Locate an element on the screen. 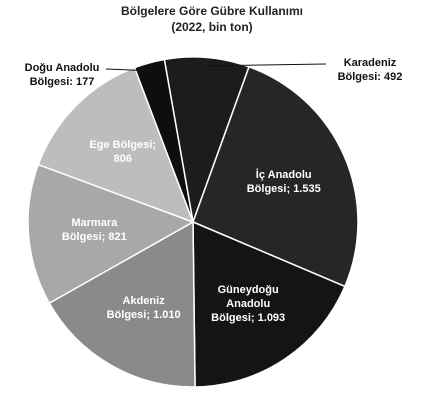 The width and height of the screenshot is (424, 408). slice-value: 1.010 is located at coordinates (167, 314).